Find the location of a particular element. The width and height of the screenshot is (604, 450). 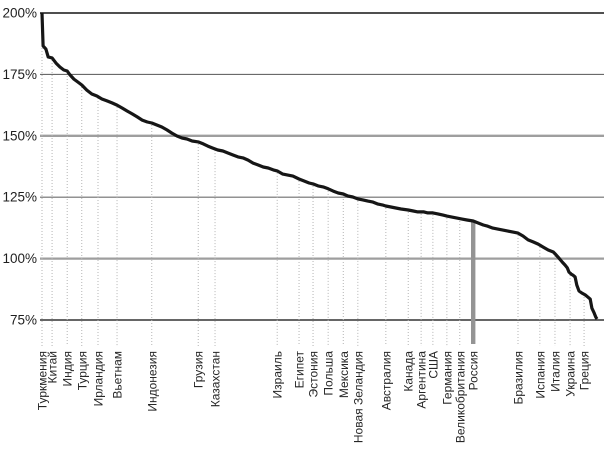

x-axis-label: Польша is located at coordinates (329, 373).